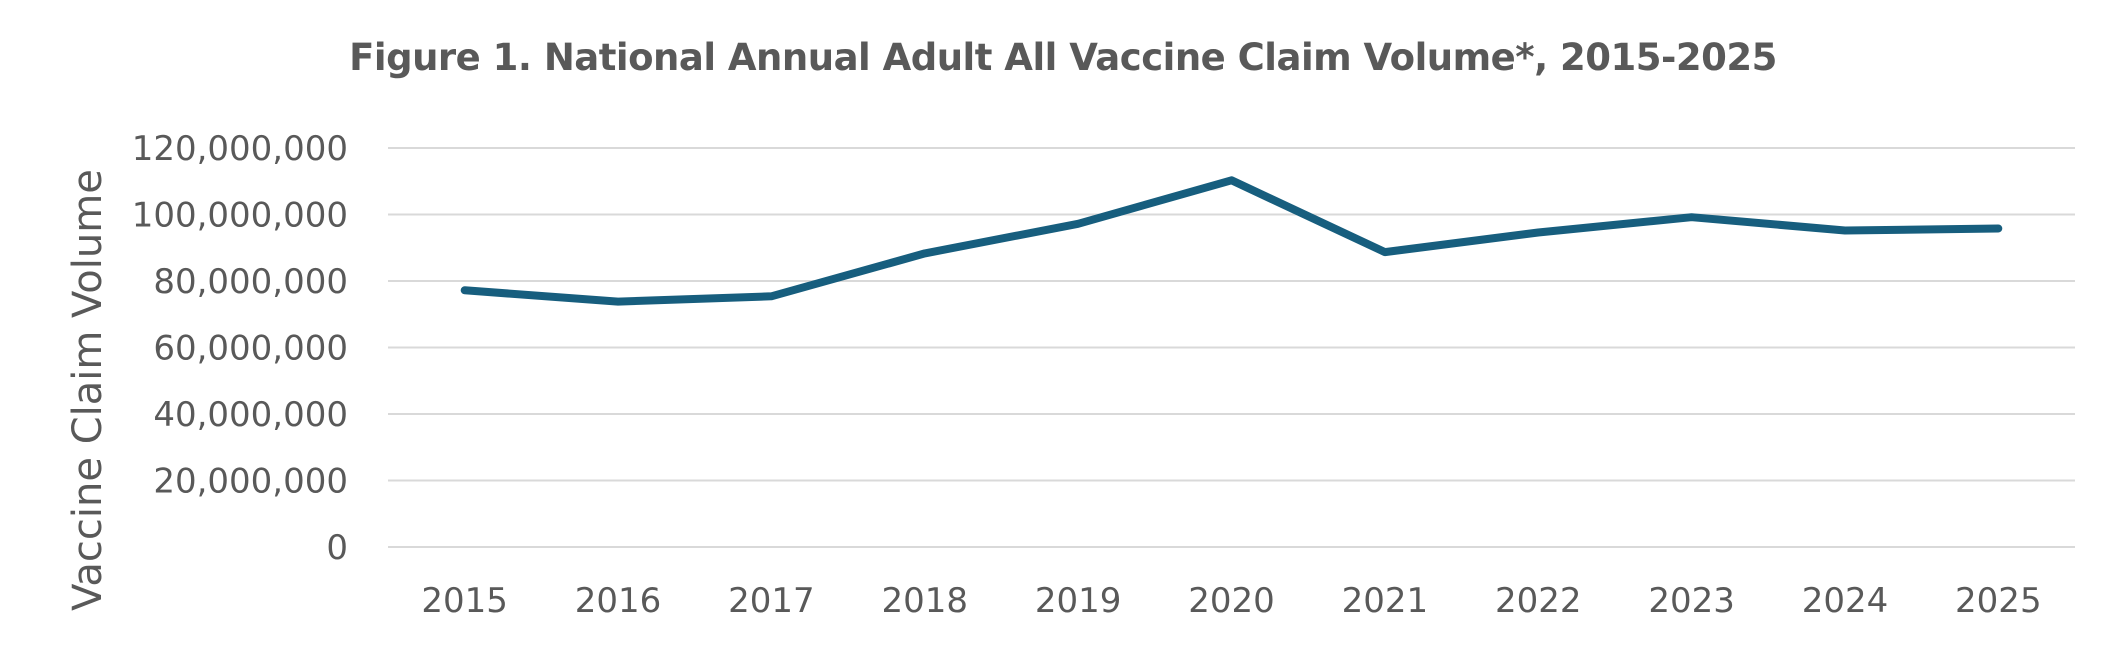 The height and width of the screenshot is (653, 2126). Describe the element at coordinates (1845, 601) in the screenshot. I see `x-tick-label: 2024` at that location.